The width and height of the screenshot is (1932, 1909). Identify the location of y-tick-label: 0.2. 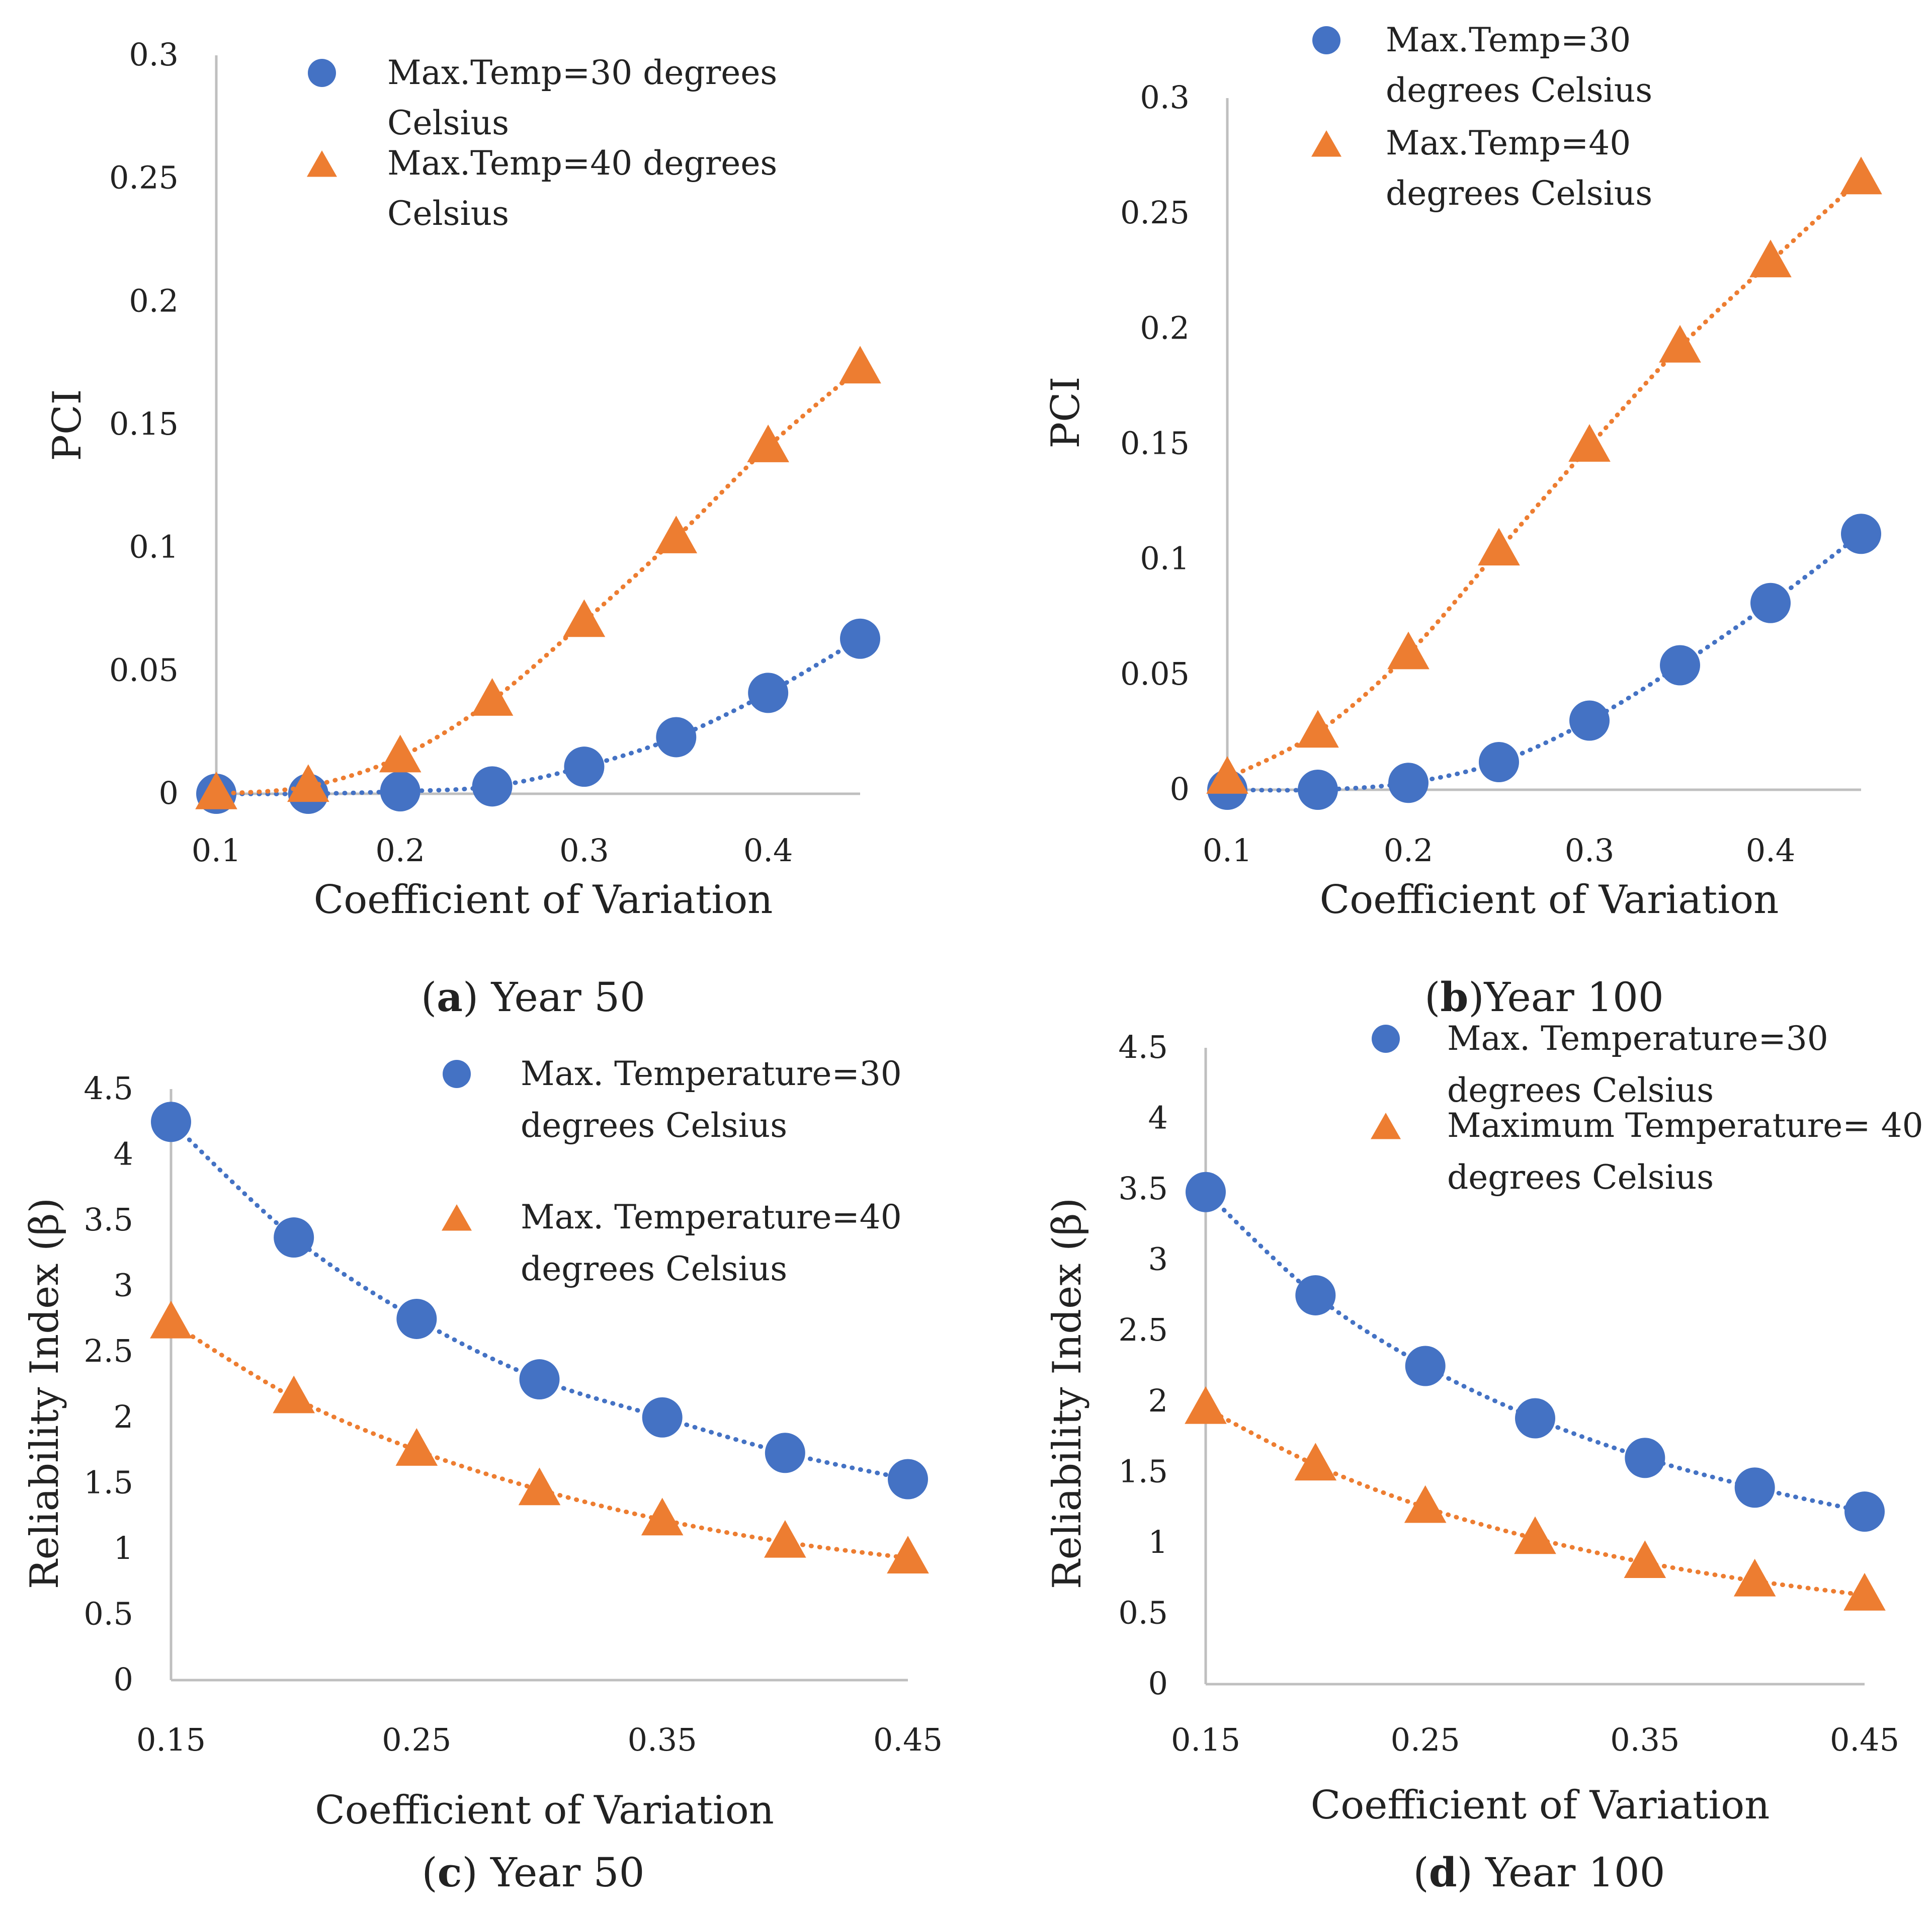
(154, 301).